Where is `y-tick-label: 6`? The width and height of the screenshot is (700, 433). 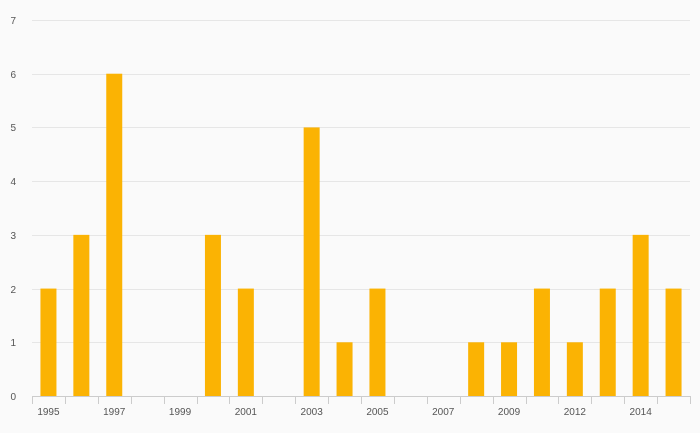 y-tick-label: 6 is located at coordinates (13, 75).